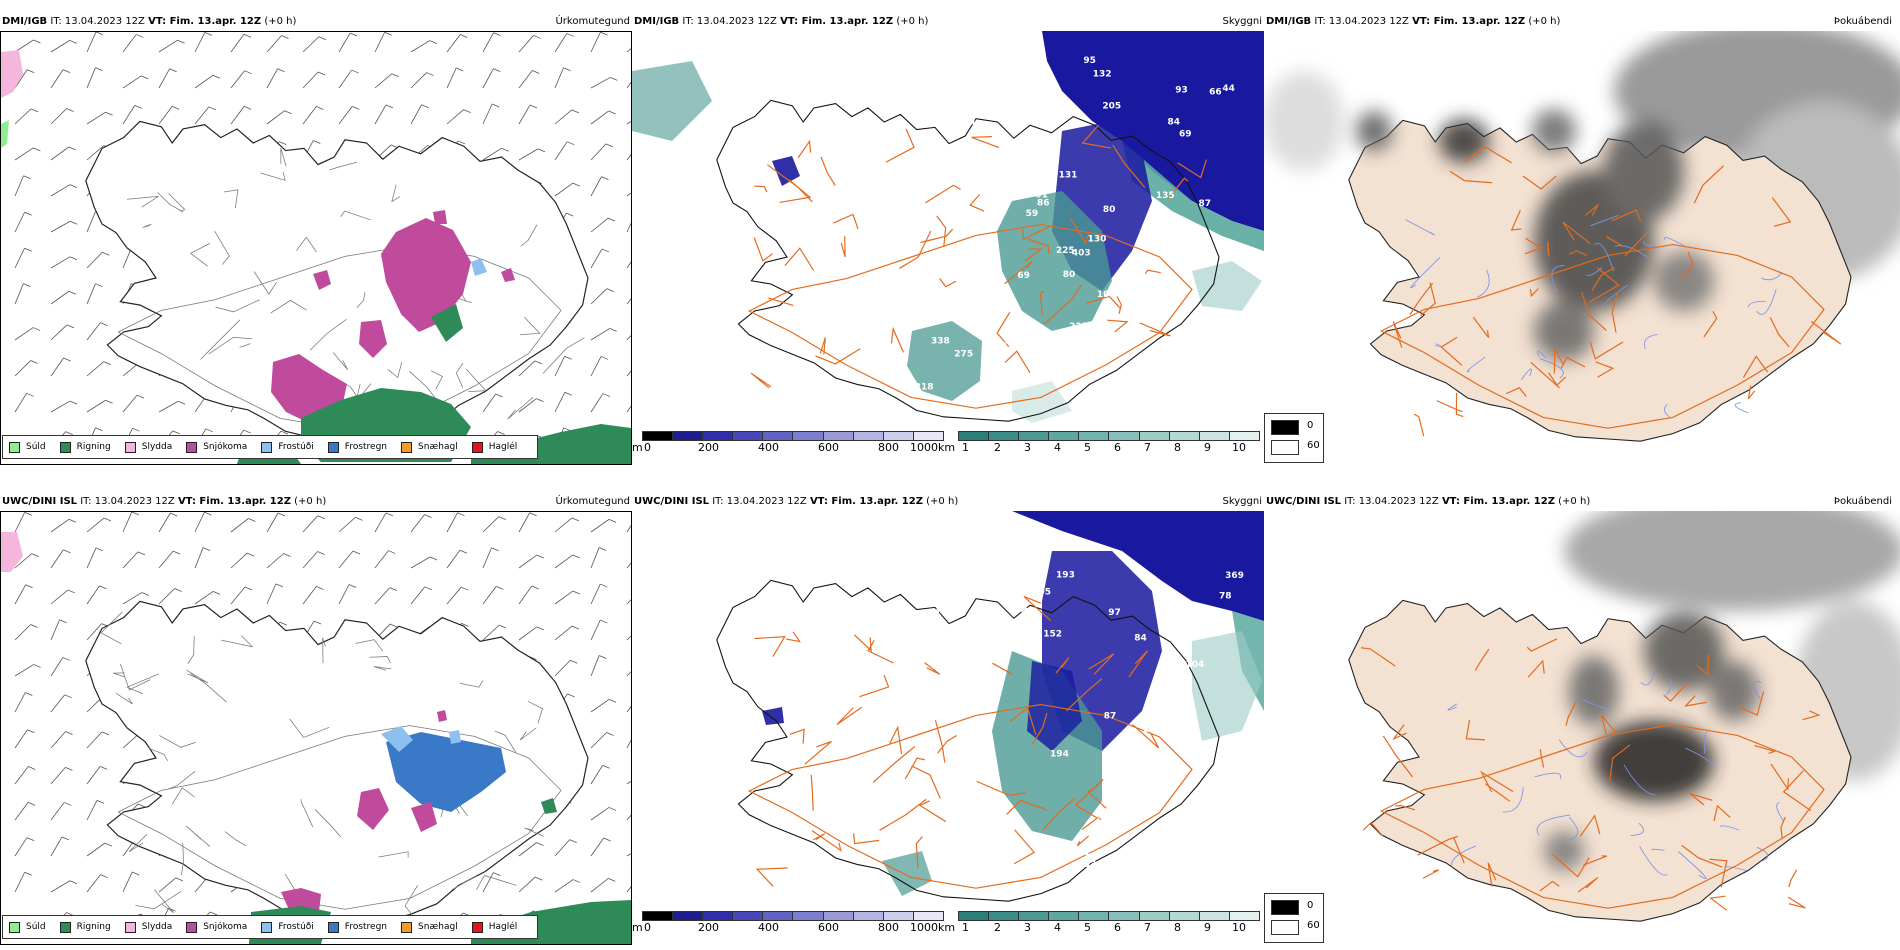  I want to click on visibility-value-label: 58, so click(1178, 362).